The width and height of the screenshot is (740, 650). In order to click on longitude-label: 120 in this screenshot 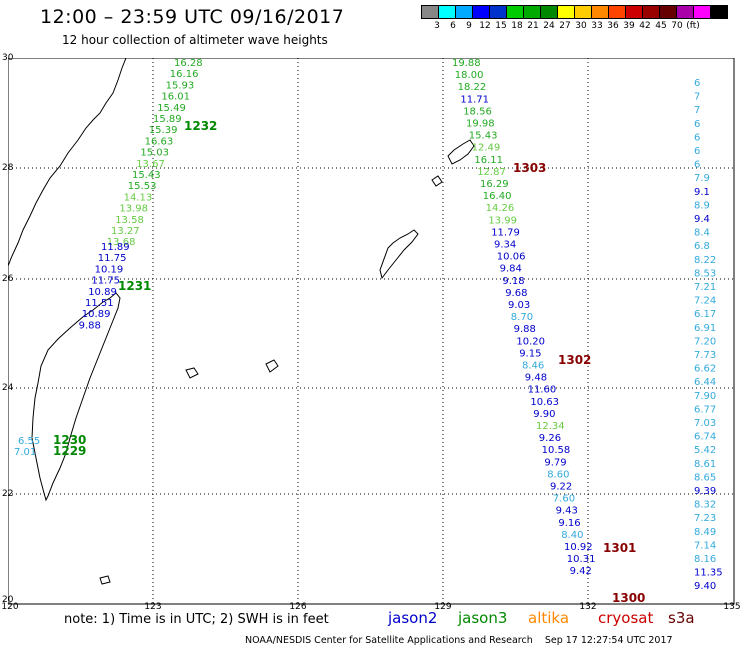, I will do `click(10, 607)`.